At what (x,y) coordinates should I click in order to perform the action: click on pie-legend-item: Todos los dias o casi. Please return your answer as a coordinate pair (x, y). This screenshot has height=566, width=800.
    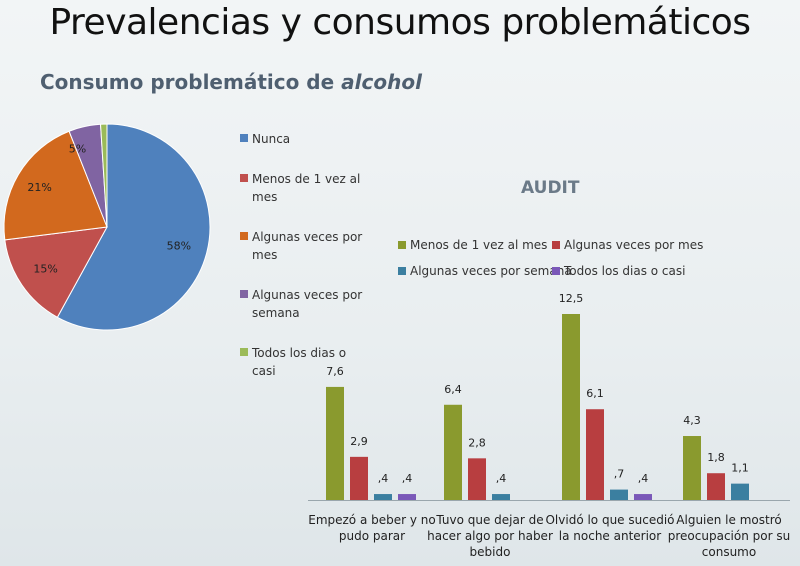
    Looking at the image, I should click on (305, 362).